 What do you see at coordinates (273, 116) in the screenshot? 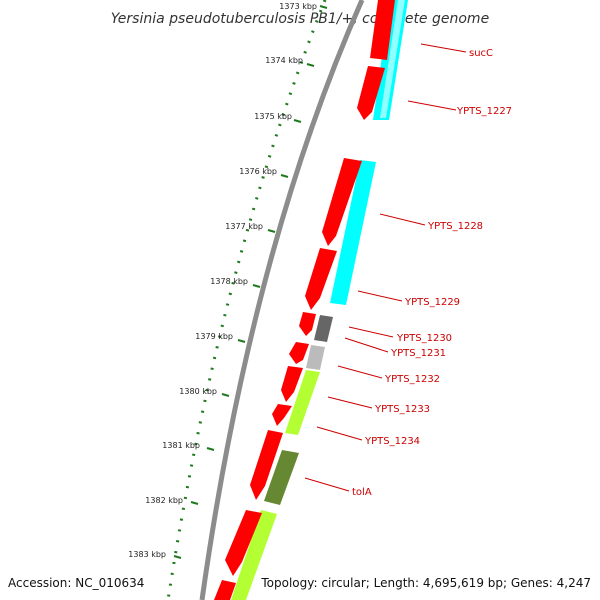
I see `ruler-tick-label: 1375 kbp` at bounding box center [273, 116].